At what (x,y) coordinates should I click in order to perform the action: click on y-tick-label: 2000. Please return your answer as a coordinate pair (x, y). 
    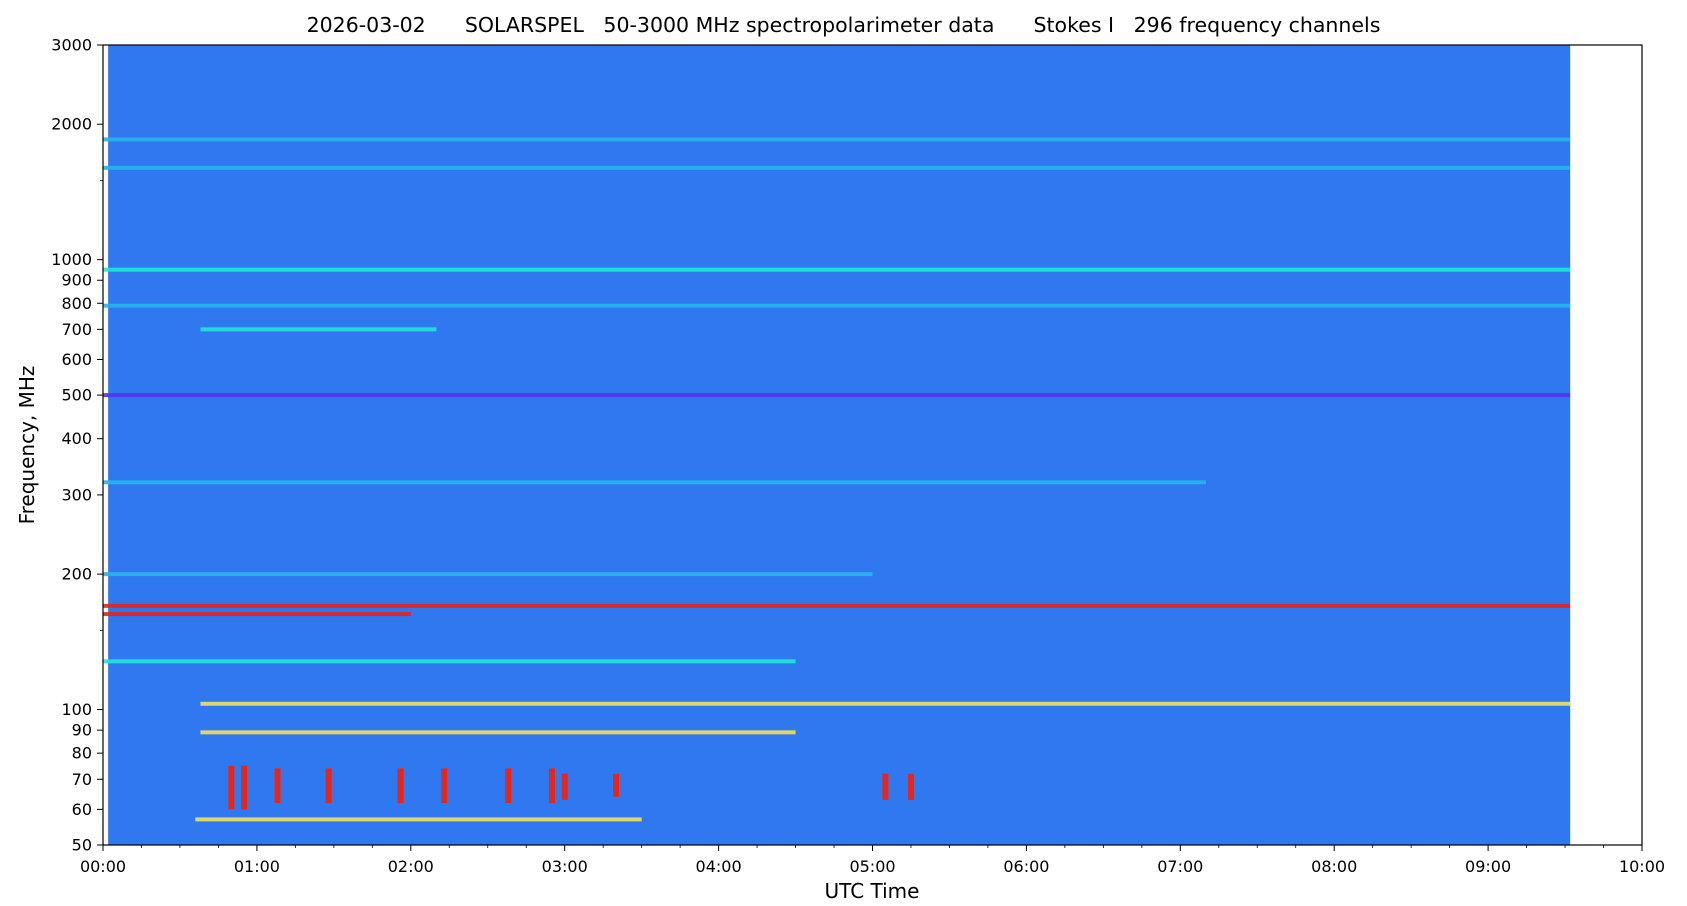
    Looking at the image, I should click on (71, 124).